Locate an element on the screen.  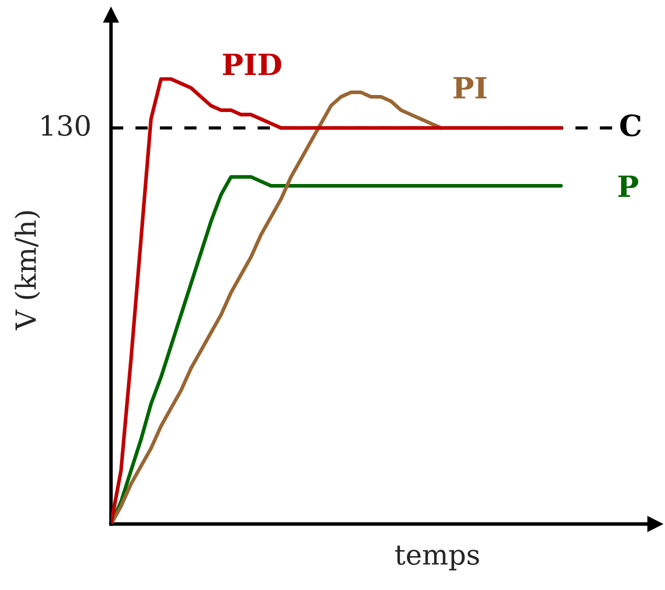
text: 130 is located at coordinates (66, 125).